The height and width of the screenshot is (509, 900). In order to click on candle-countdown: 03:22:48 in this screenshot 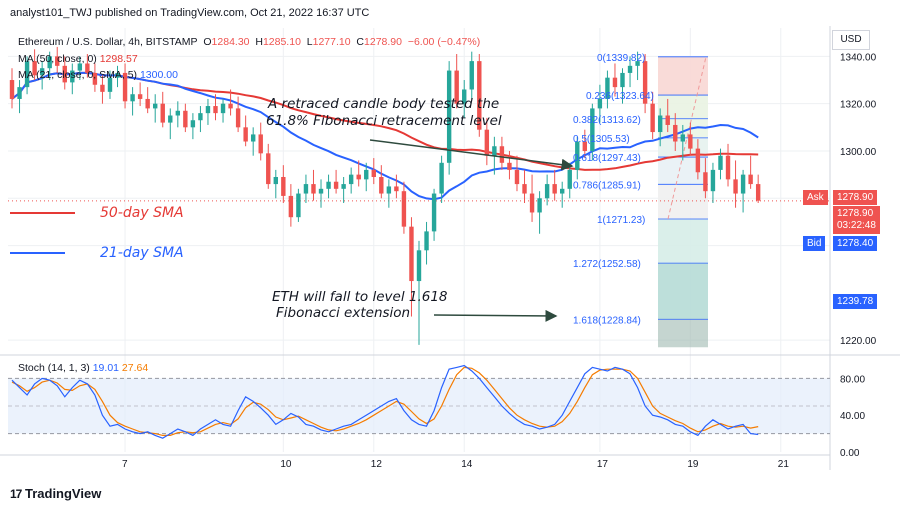, I will do `click(856, 225)`.